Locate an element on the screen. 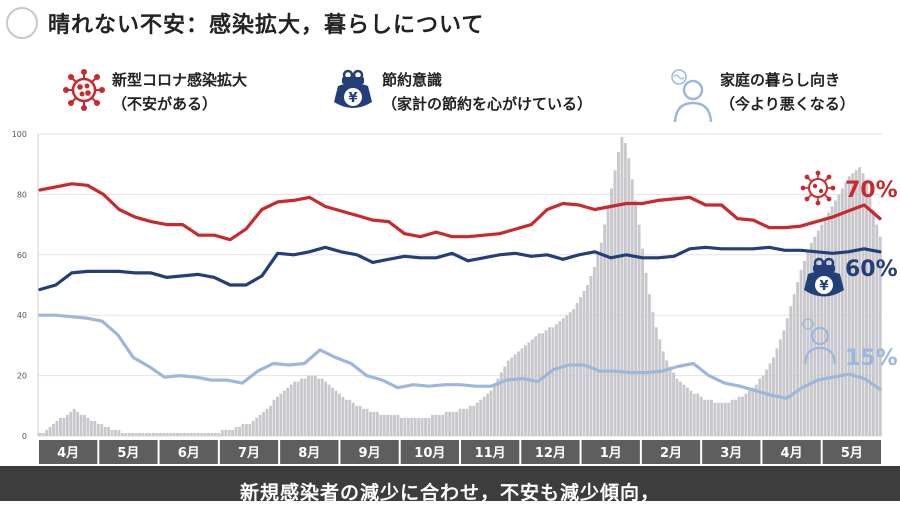 The width and height of the screenshot is (900, 505). month-label: 9月 is located at coordinates (370, 453).